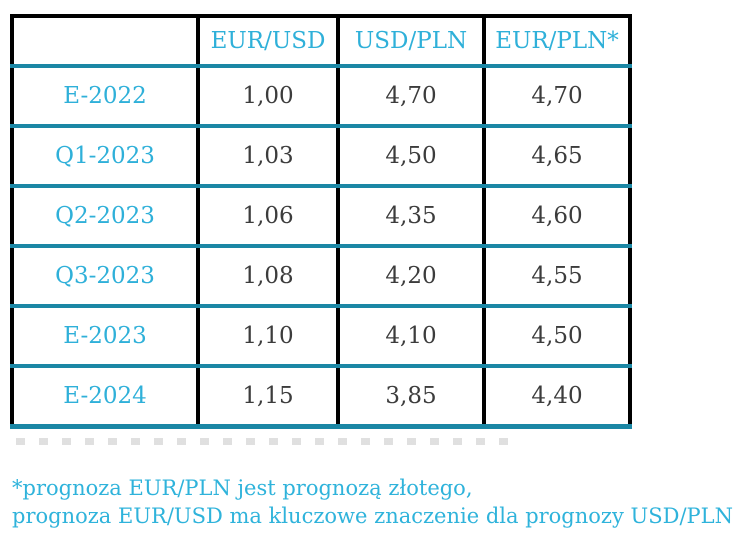  Describe the element at coordinates (411, 337) in the screenshot. I see `cell-value: 4,10` at that location.